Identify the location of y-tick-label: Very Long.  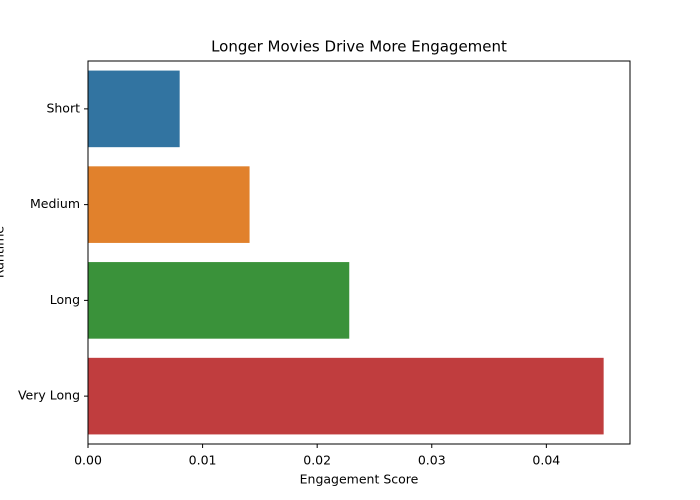
(49, 395).